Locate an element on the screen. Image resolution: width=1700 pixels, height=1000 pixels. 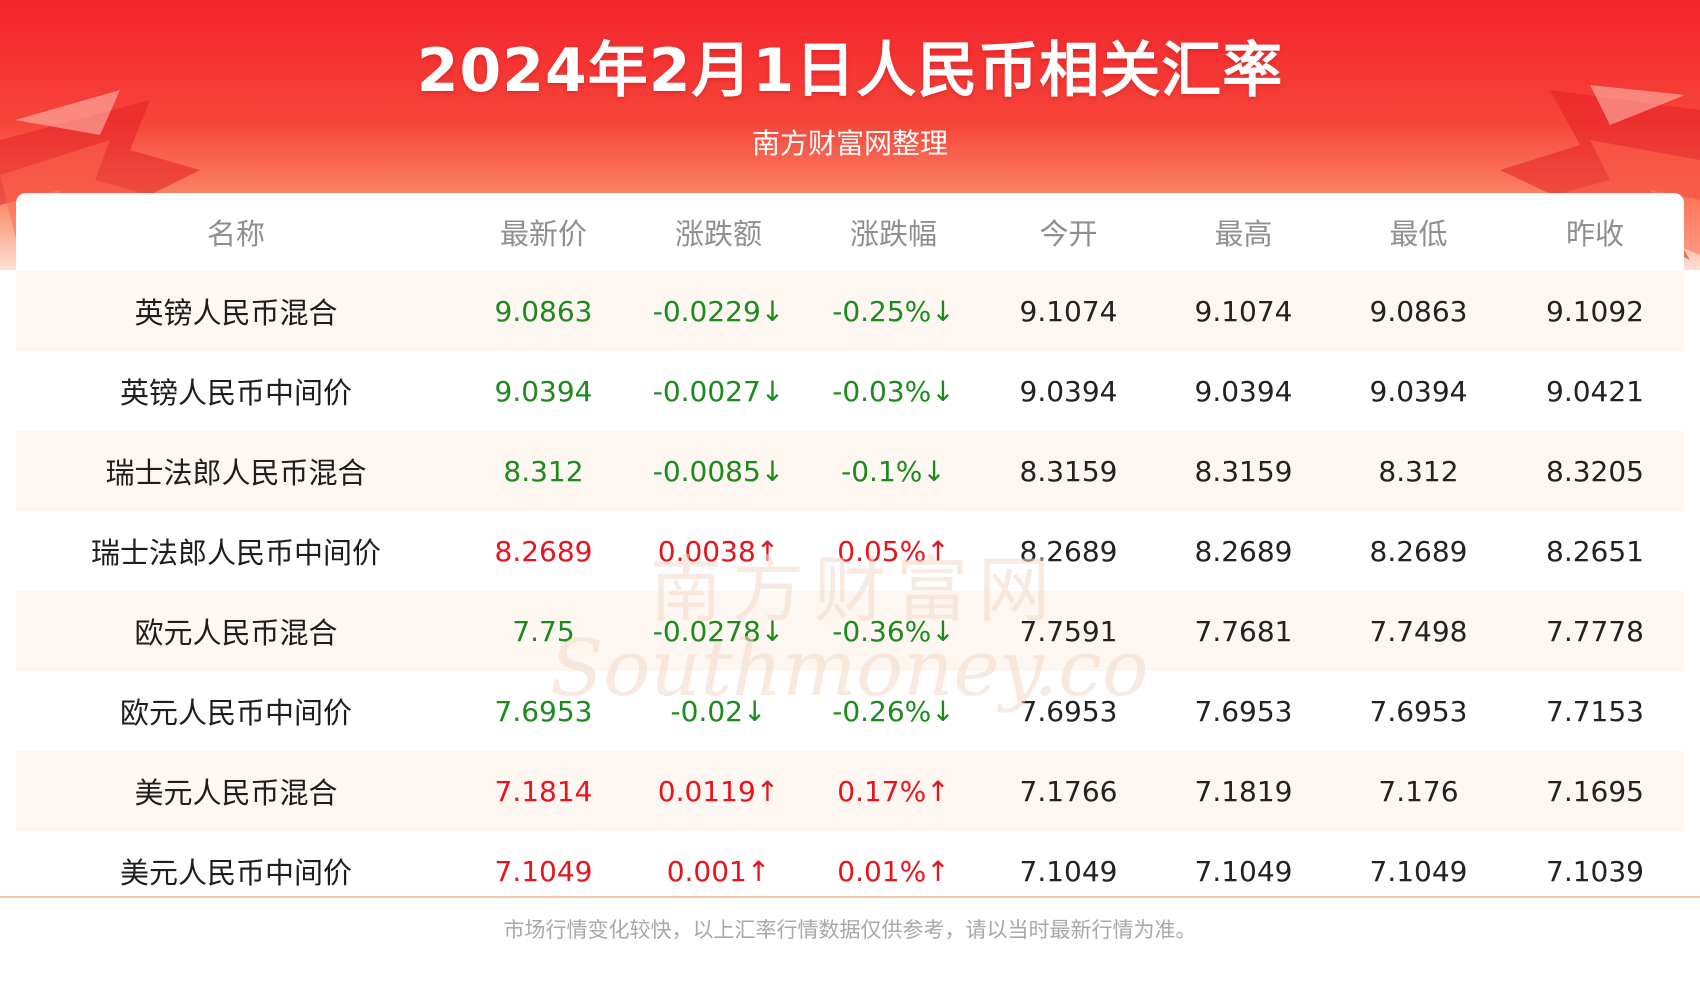
change-amount: 0.001↑ is located at coordinates (718, 871).